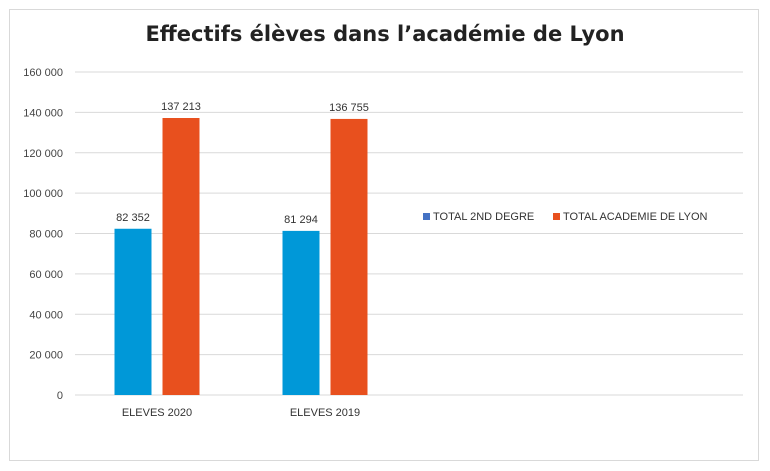 This screenshot has height=471, width=770. What do you see at coordinates (46, 315) in the screenshot?
I see `y-tick-label: 40 000` at bounding box center [46, 315].